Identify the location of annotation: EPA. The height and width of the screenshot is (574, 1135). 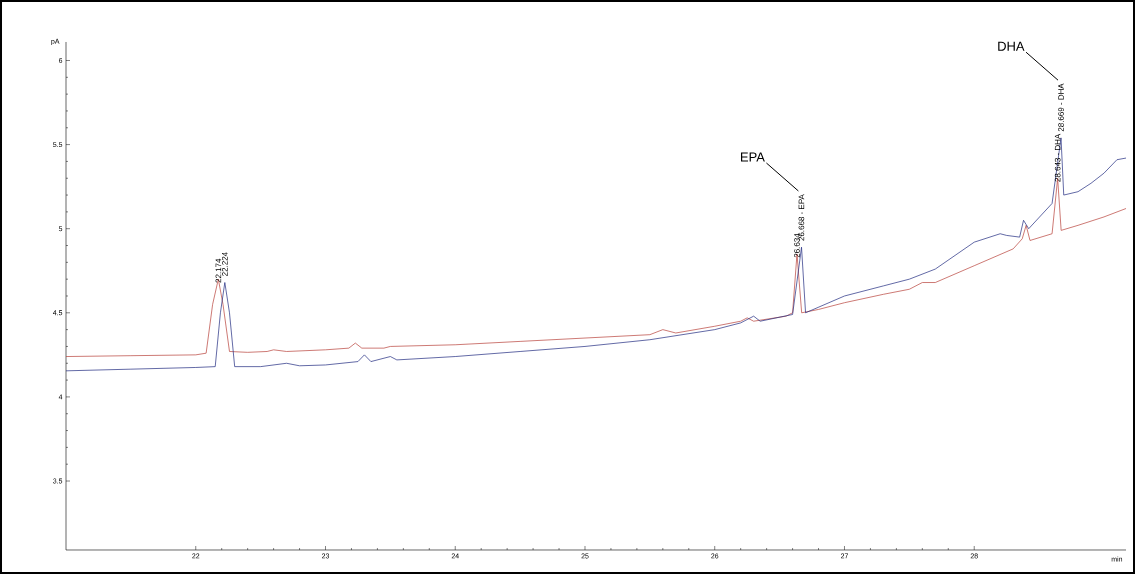
(753, 157).